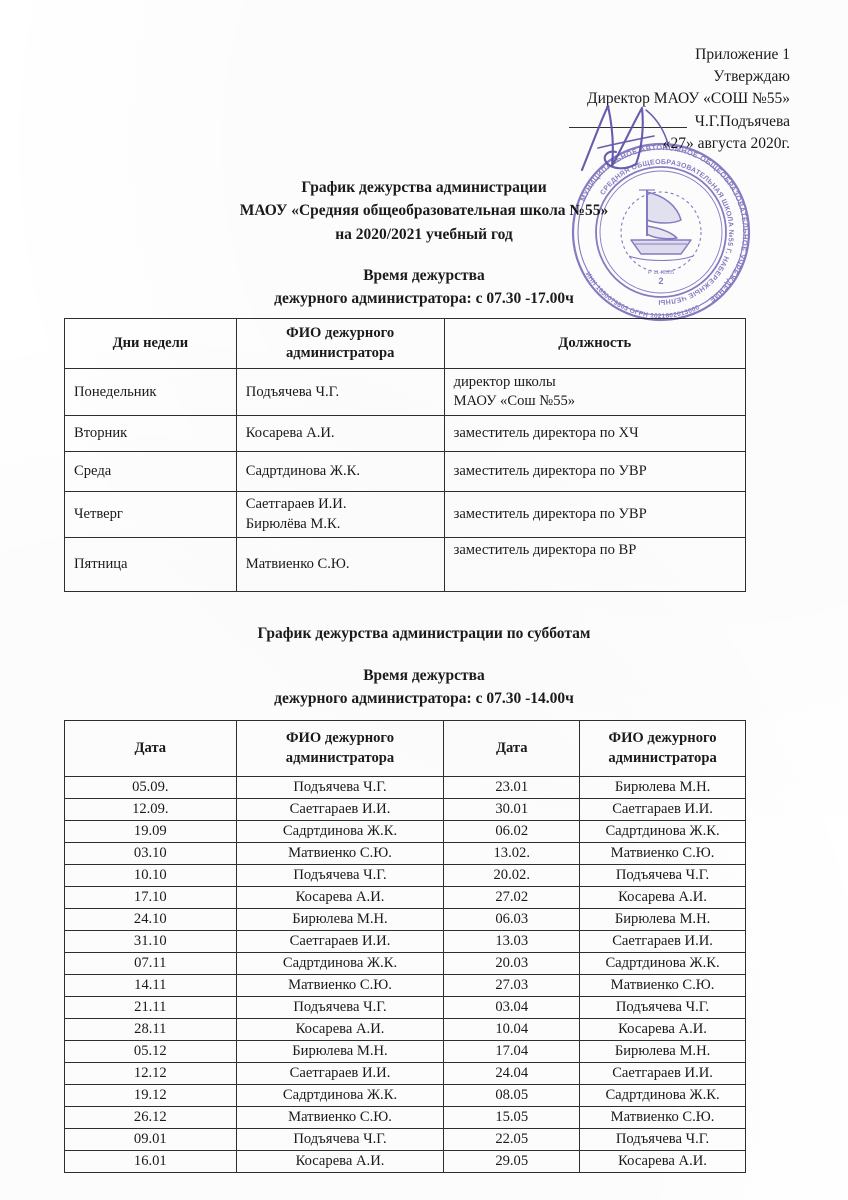  What do you see at coordinates (662, 748) in the screenshot?
I see `header-admin-name-right: ФИО дежурного администратора` at bounding box center [662, 748].